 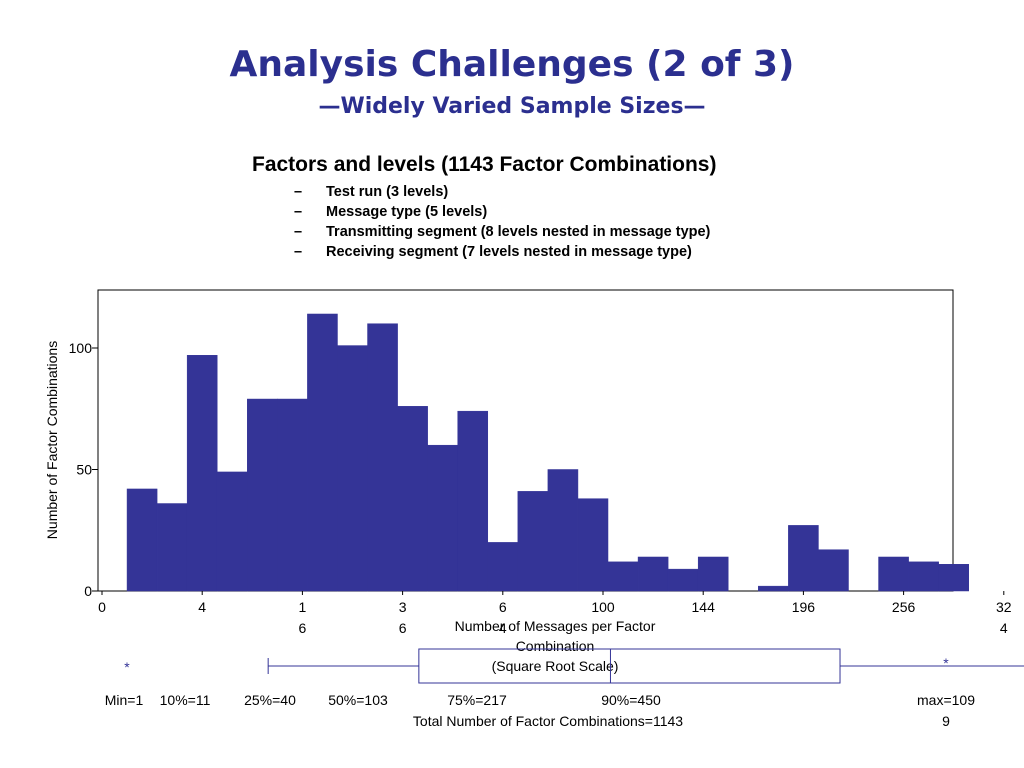 What do you see at coordinates (403, 607) in the screenshot?
I see `x-tick-label: 3` at bounding box center [403, 607].